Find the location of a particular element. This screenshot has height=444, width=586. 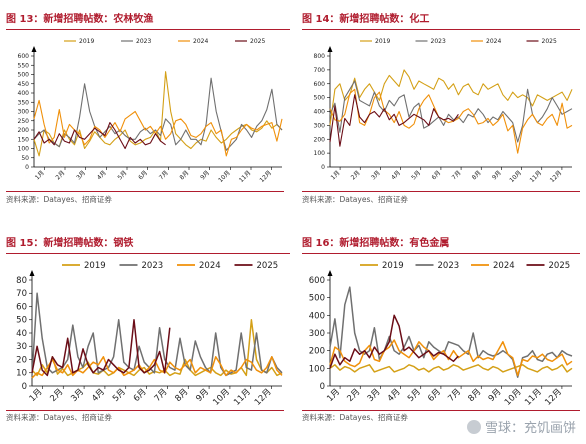

chart-title: 图 16：新增招聘帖数：有色金属 is located at coordinates (376, 243).